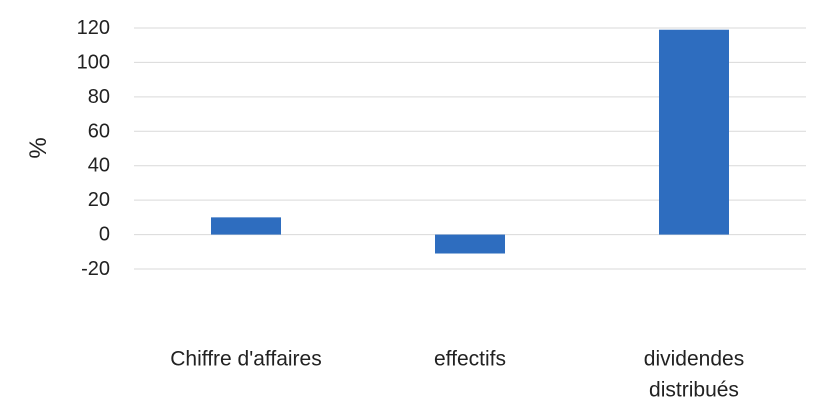  Describe the element at coordinates (694, 390) in the screenshot. I see `x-category-label: distribués` at that location.